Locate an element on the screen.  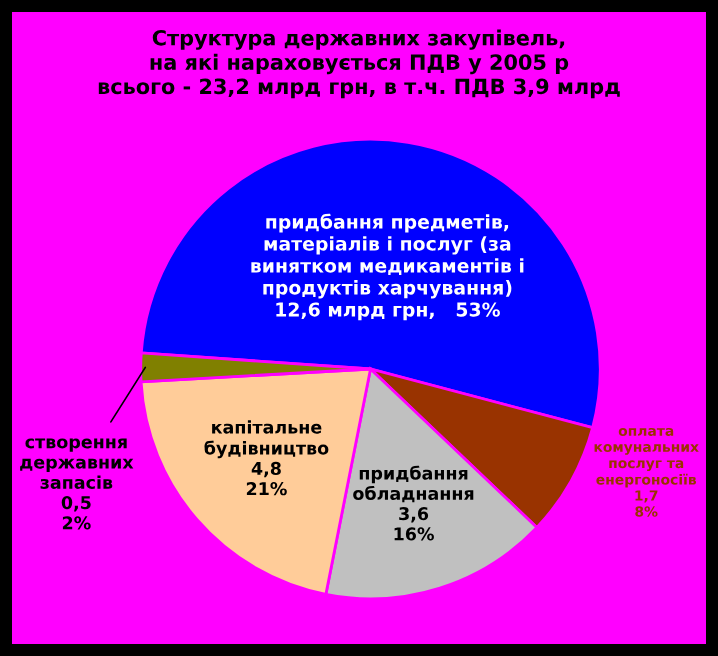
data-label: 12,6 млрд грн, 53% is located at coordinates (388, 311).